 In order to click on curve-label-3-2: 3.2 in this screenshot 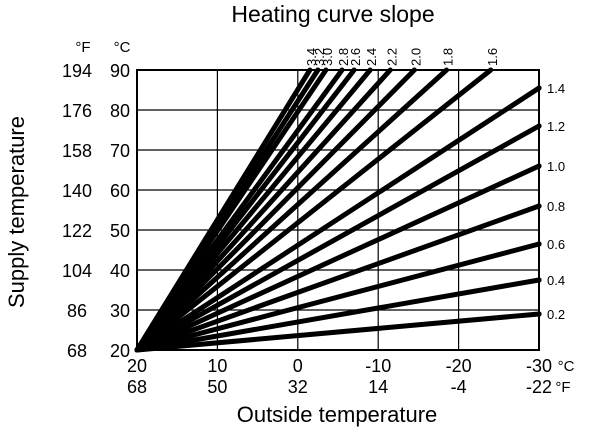, I will do `click(319, 57)`.